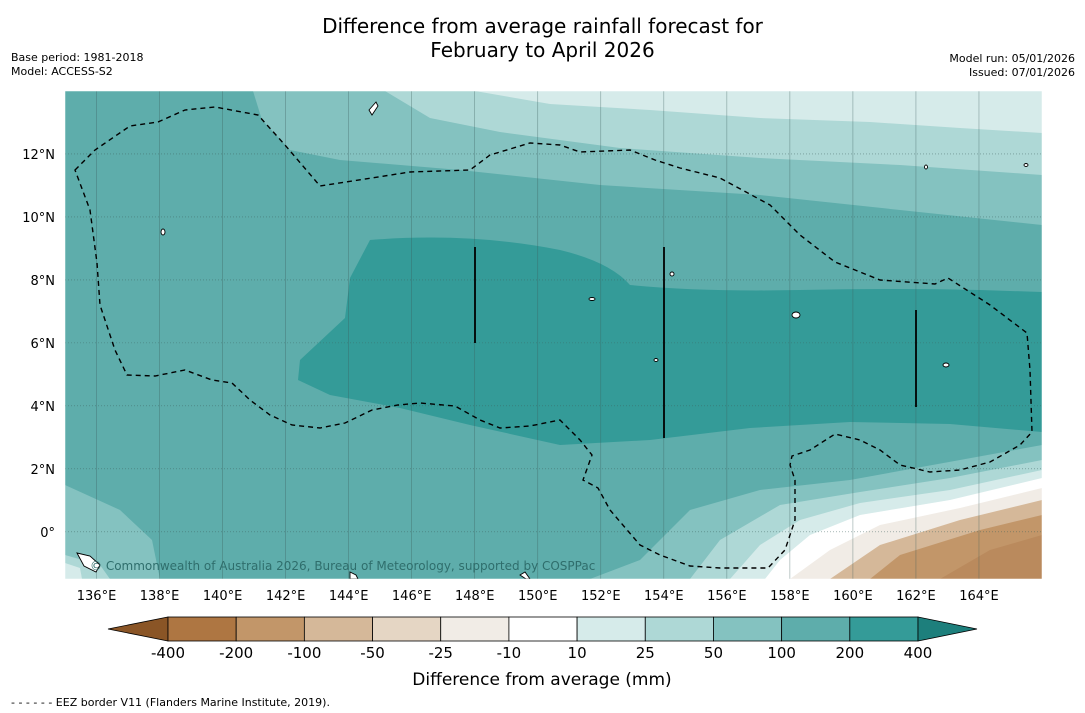 This screenshot has width=1085, height=713. What do you see at coordinates (160, 596) in the screenshot?
I see `x-tick-label: 138°E` at bounding box center [160, 596].